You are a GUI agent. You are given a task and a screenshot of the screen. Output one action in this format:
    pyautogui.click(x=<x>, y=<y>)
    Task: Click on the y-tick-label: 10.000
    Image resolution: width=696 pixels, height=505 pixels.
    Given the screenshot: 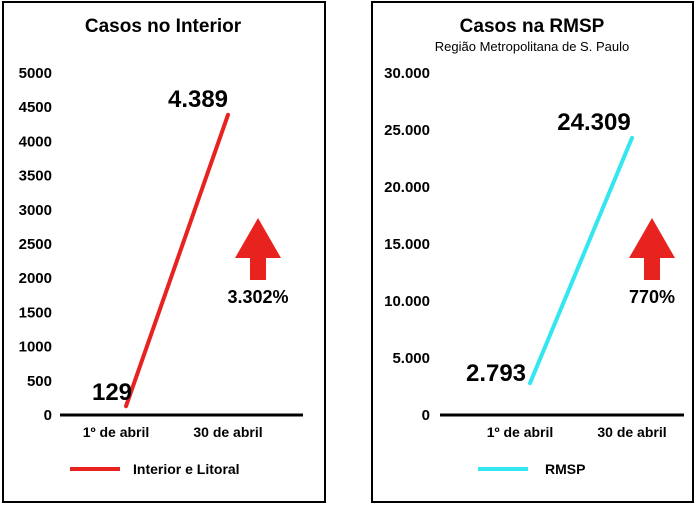 What is the action you would take?
    pyautogui.click(x=407, y=301)
    